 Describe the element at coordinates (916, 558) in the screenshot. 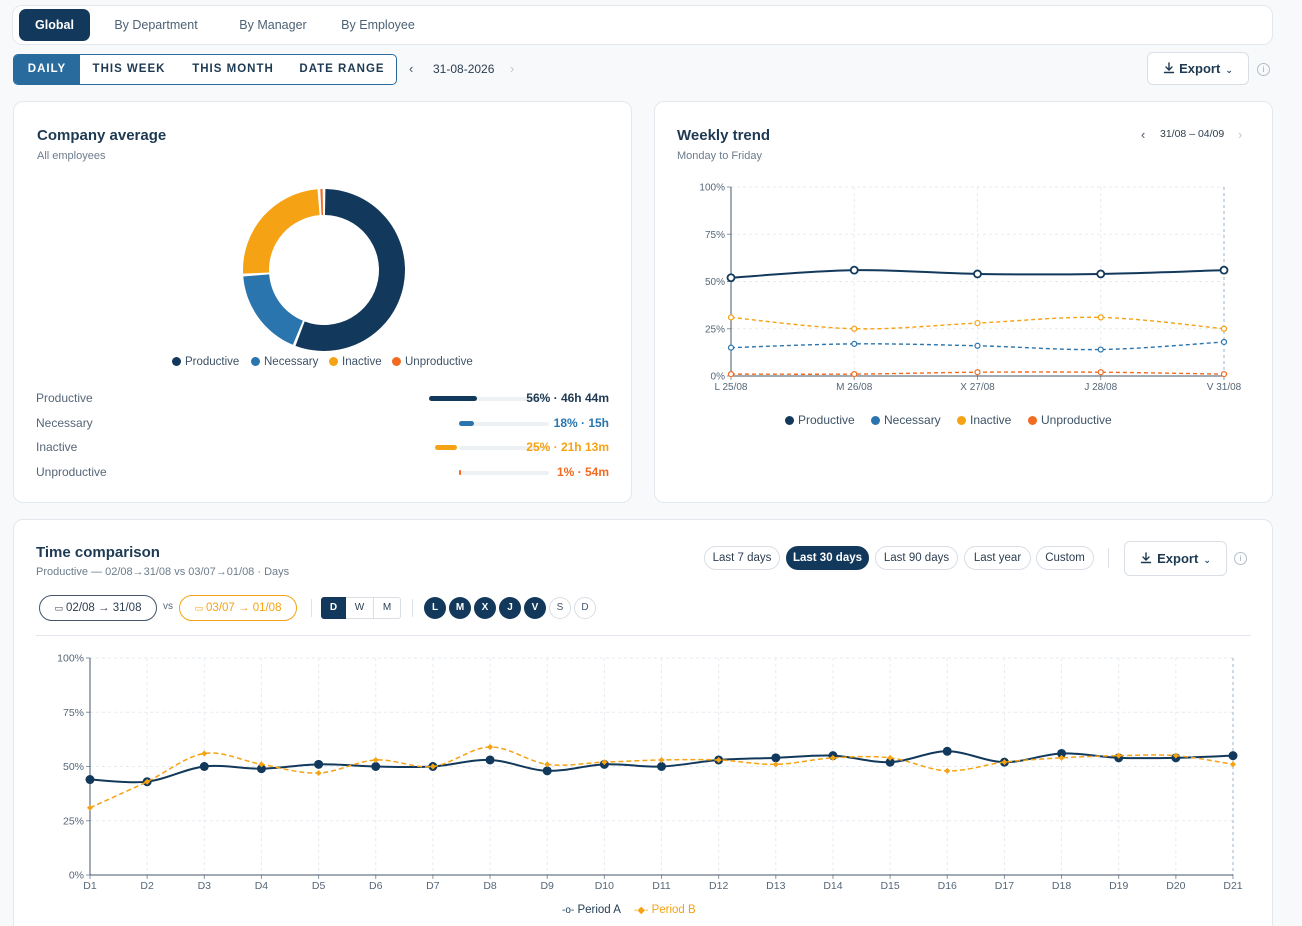

I see `range-last-90-days: Last 90 days` at that location.